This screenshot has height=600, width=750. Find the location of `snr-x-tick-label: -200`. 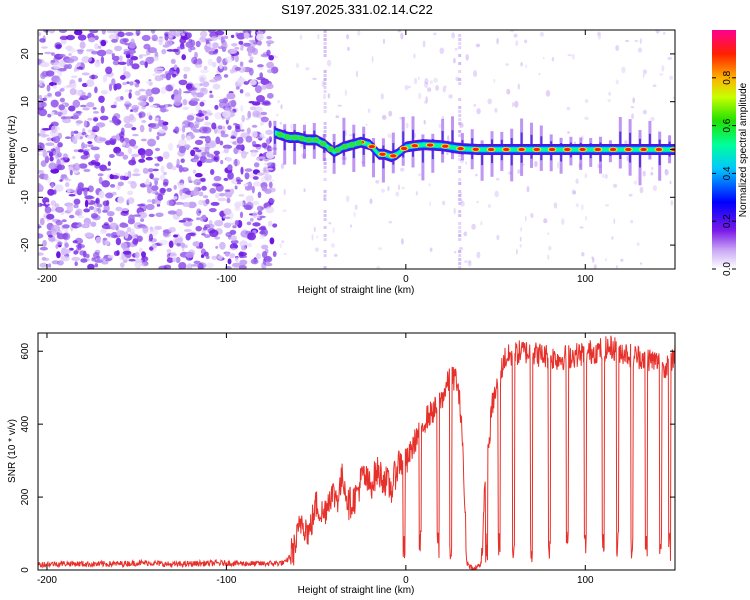

snr-x-tick-label: -200 is located at coordinates (47, 580).